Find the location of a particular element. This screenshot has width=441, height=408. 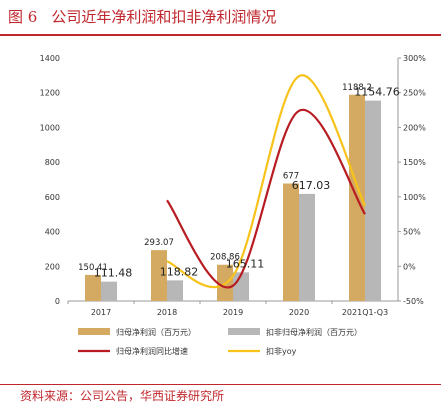

data-label-net-profit: 677 is located at coordinates (291, 176).